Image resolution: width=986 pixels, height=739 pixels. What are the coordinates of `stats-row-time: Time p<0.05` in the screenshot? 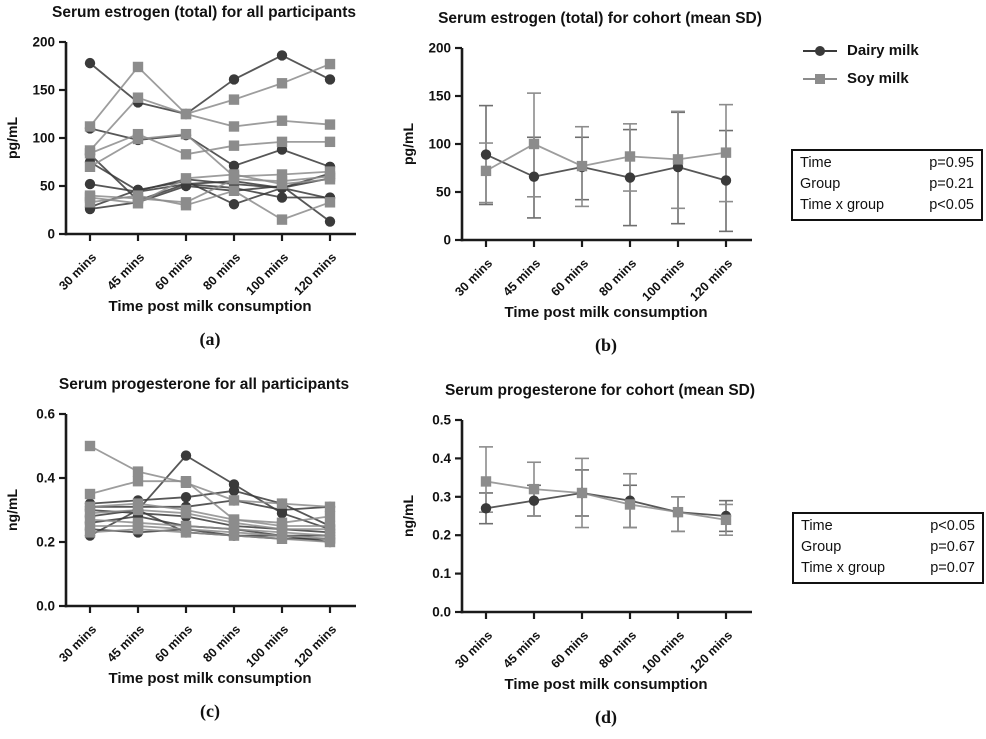 It's located at (888, 526).